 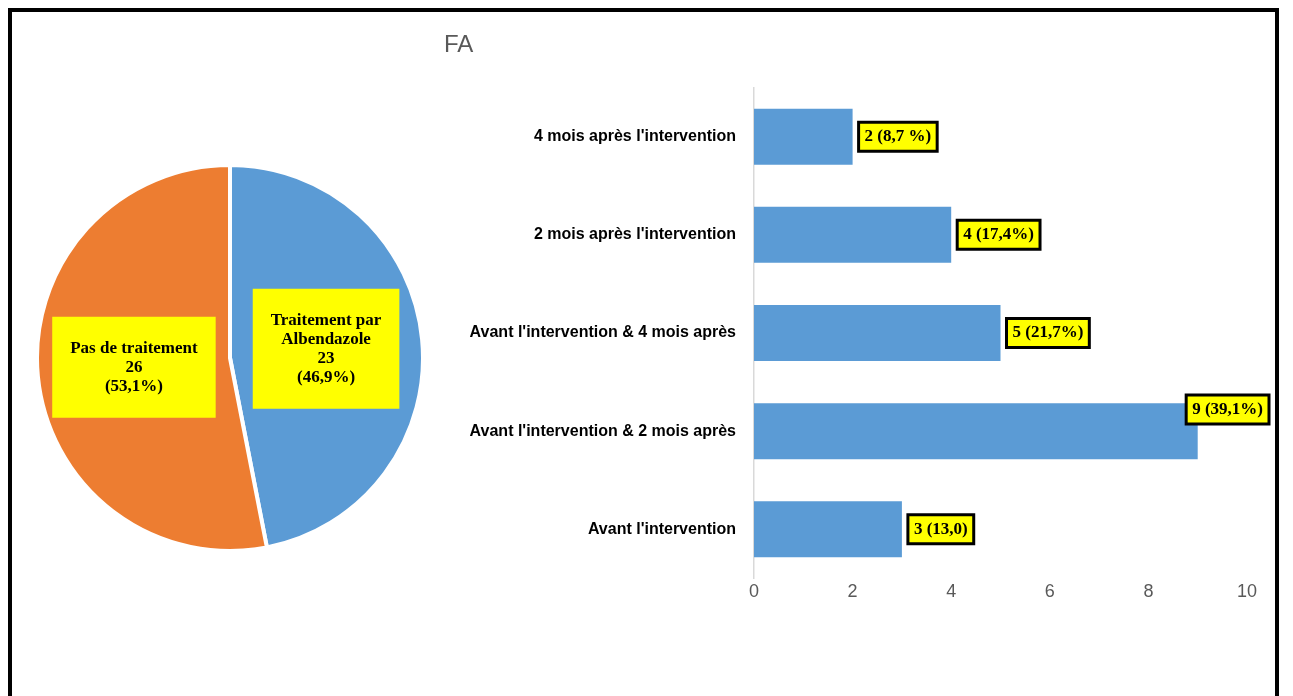 I want to click on y-tick-label: Avant l'intervention, so click(x=661, y=528).